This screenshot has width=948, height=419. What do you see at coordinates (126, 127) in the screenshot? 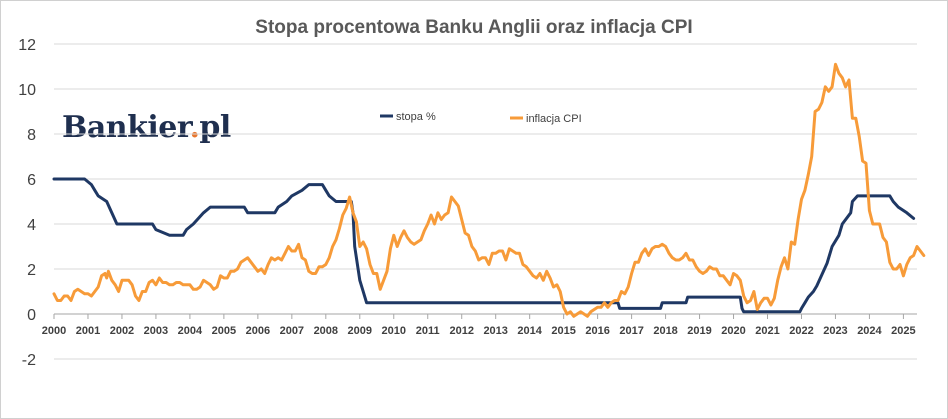
I see `logo-text: Bankier` at bounding box center [126, 127].